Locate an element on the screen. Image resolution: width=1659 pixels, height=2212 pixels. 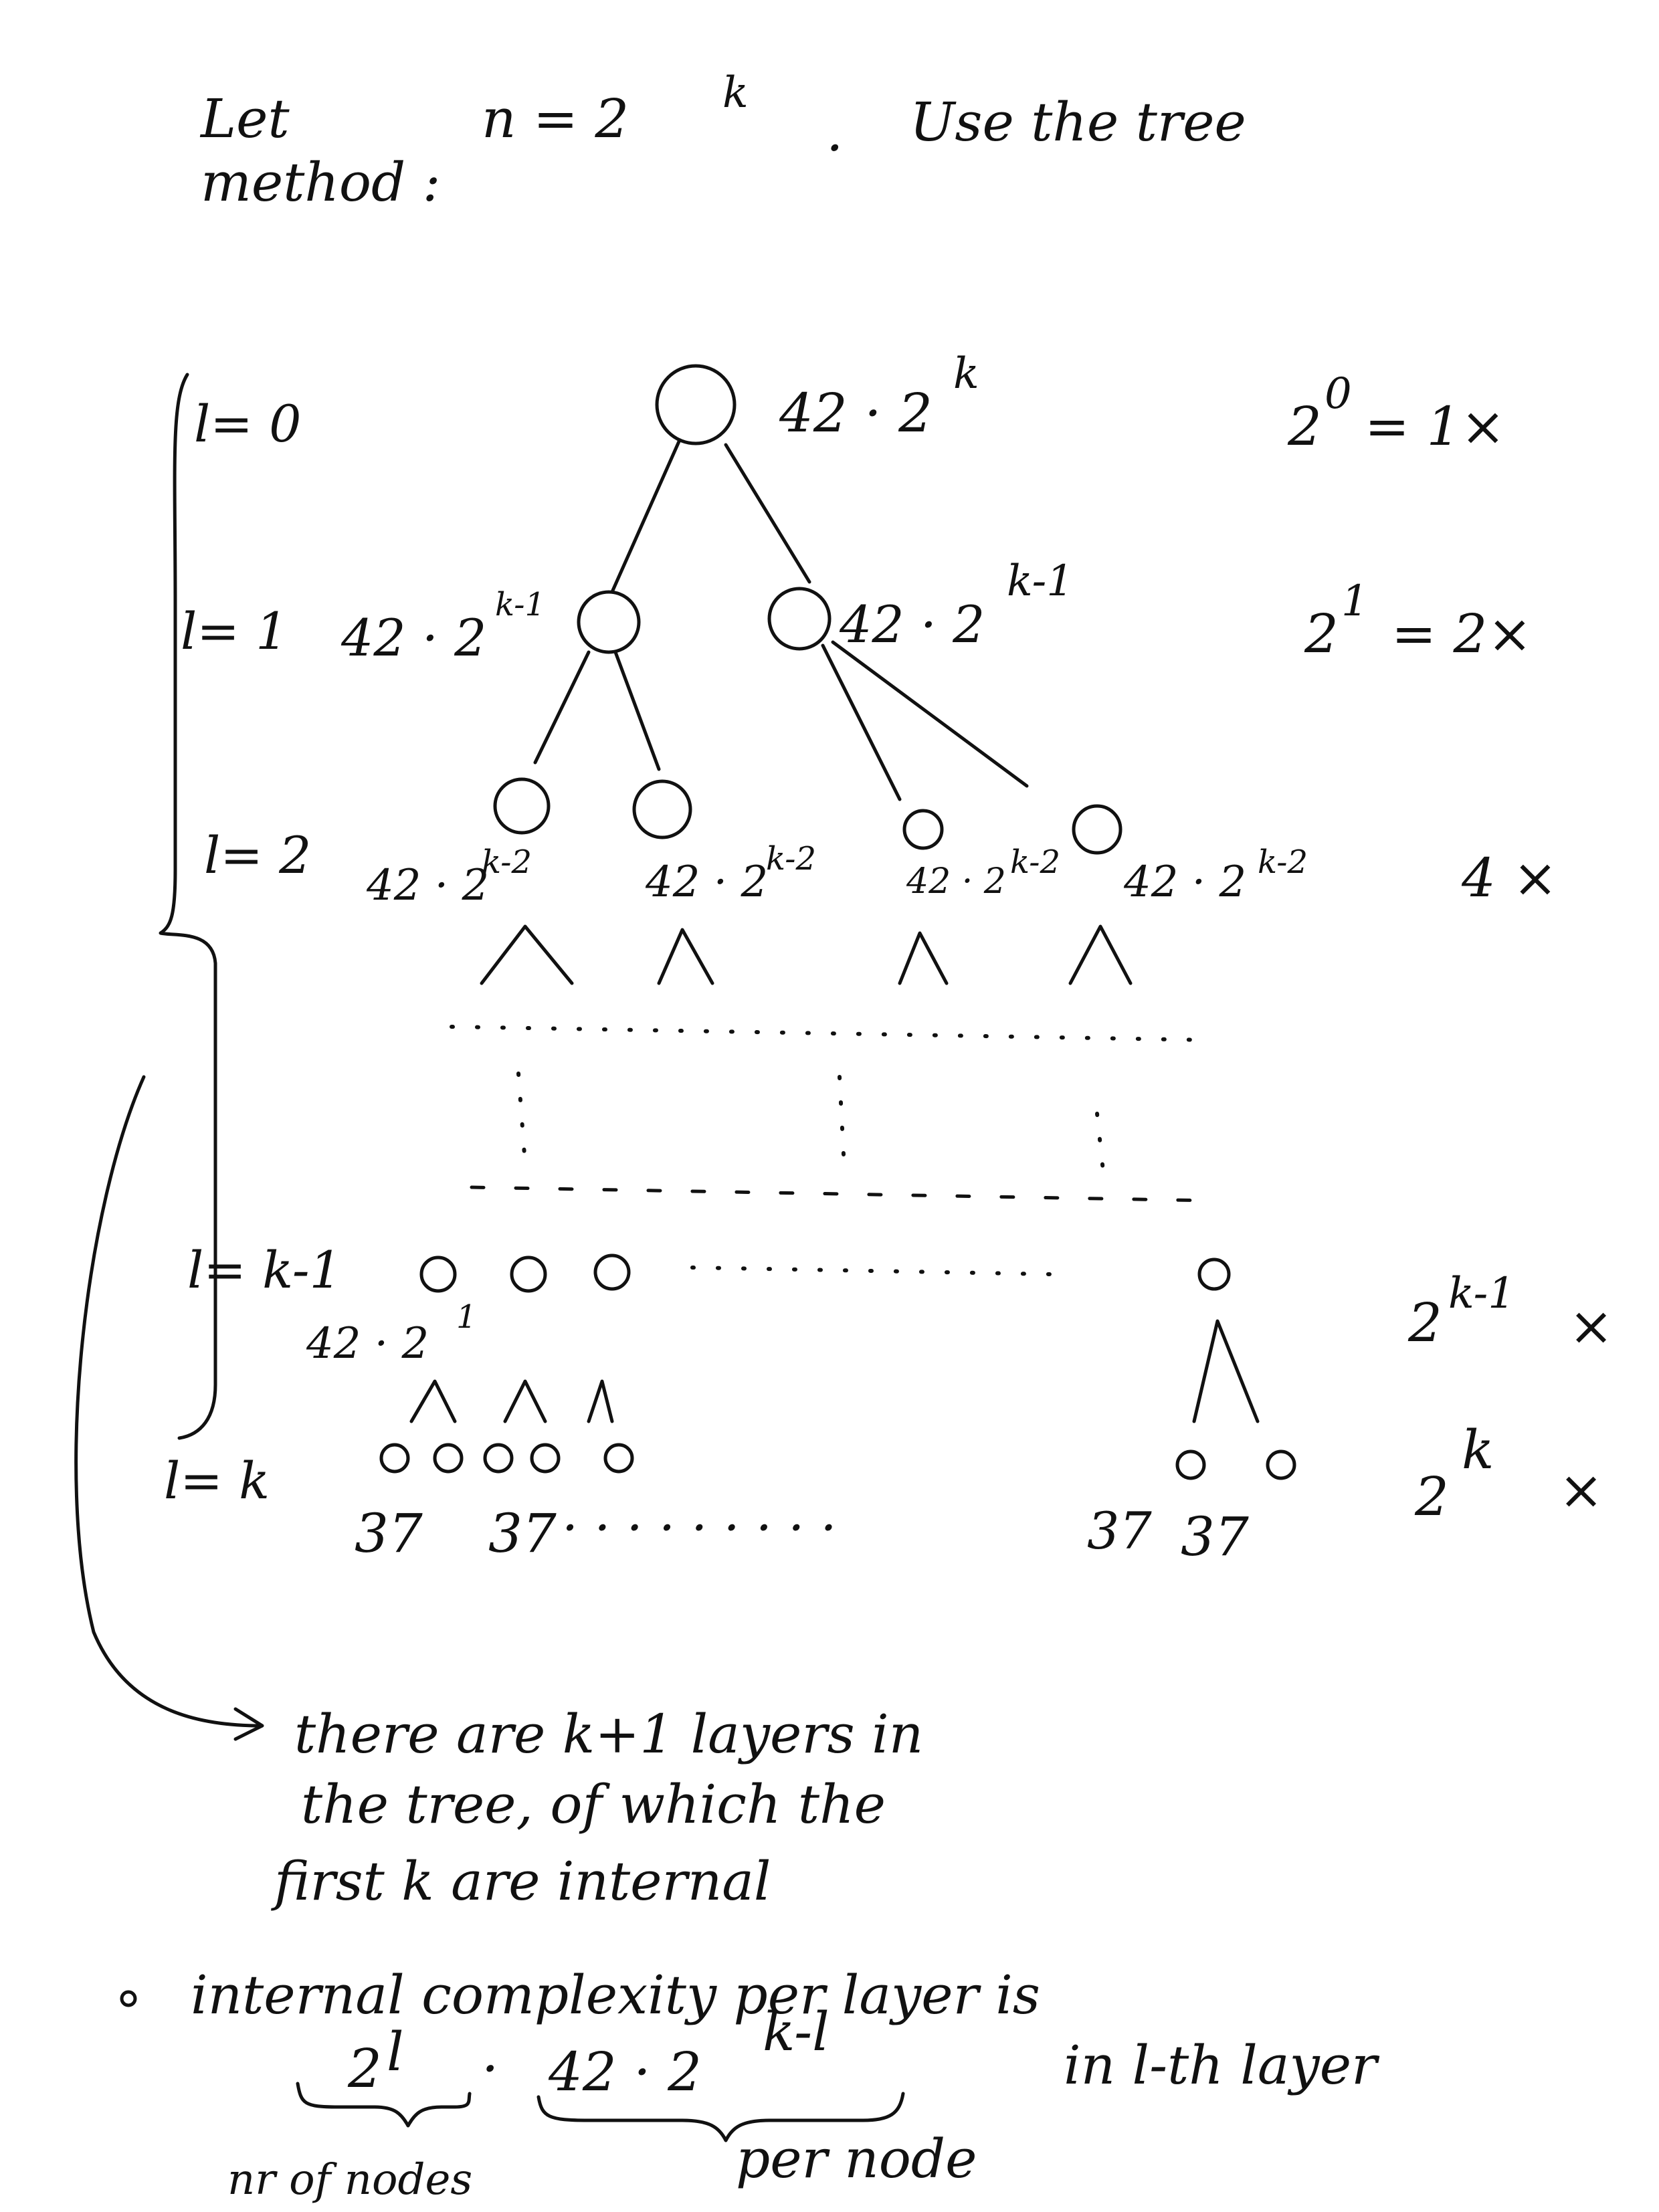
l1-right-node is located at coordinates (799, 619).